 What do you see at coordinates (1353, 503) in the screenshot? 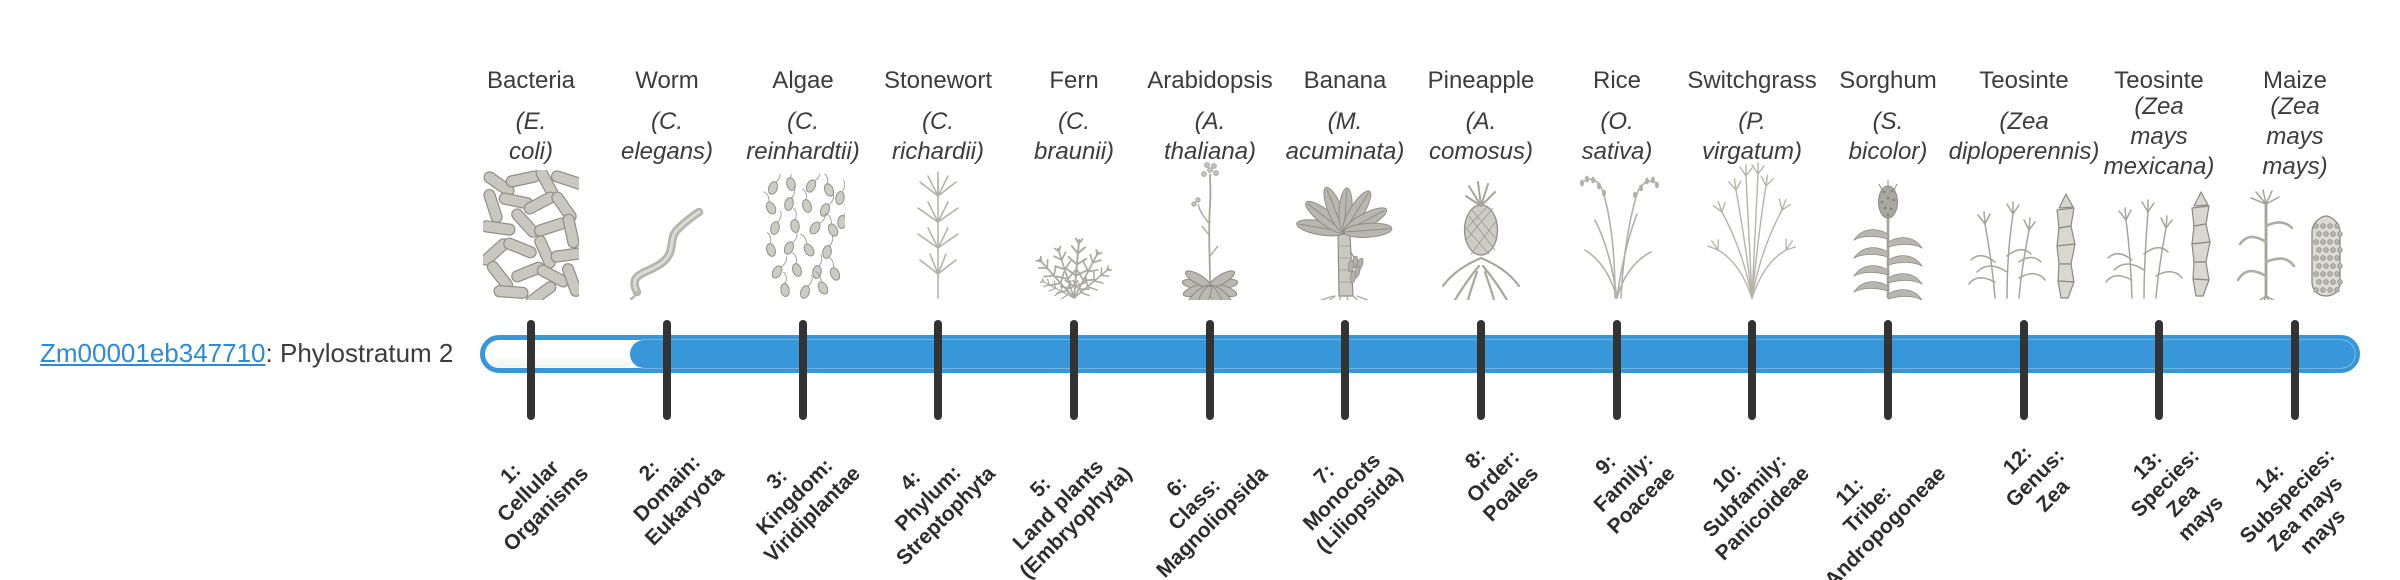
I see `stratum-rank-label: 7: Monocots (Liliopsida)` at bounding box center [1353, 503].